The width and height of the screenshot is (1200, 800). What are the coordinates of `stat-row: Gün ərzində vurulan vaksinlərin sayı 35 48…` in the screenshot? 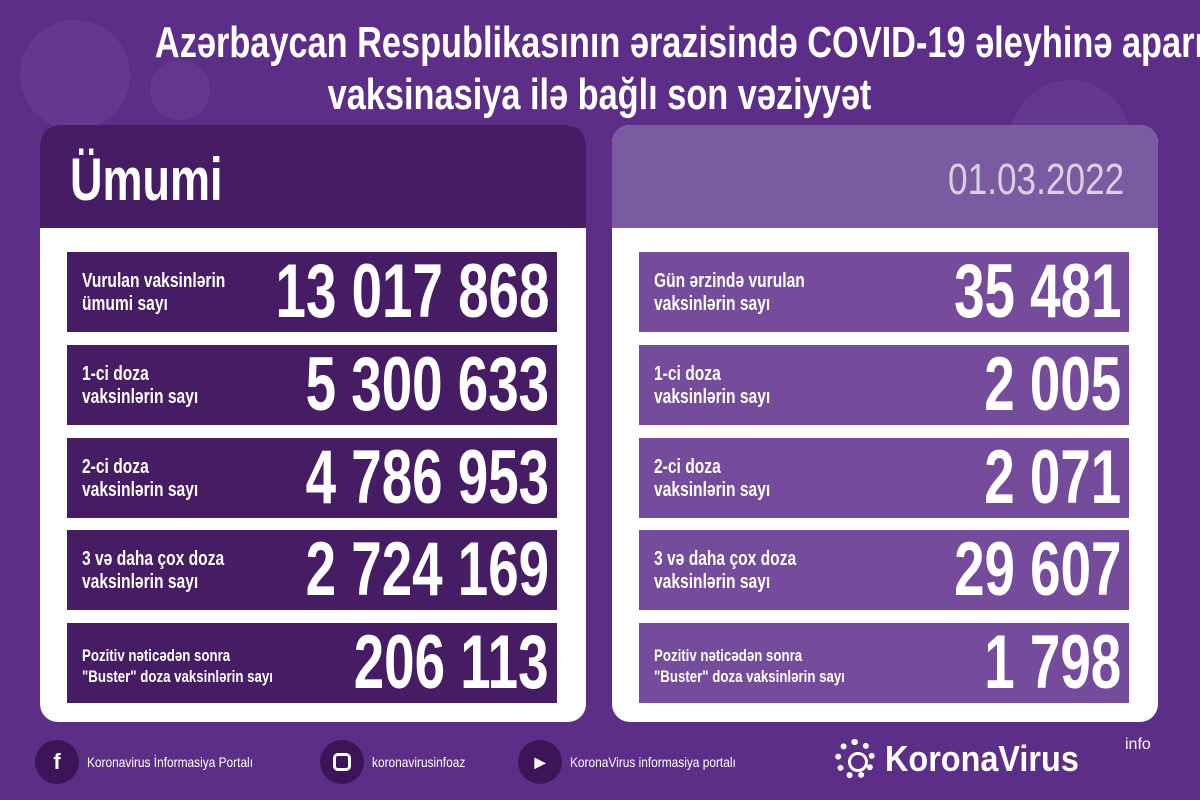 It's located at (884, 292).